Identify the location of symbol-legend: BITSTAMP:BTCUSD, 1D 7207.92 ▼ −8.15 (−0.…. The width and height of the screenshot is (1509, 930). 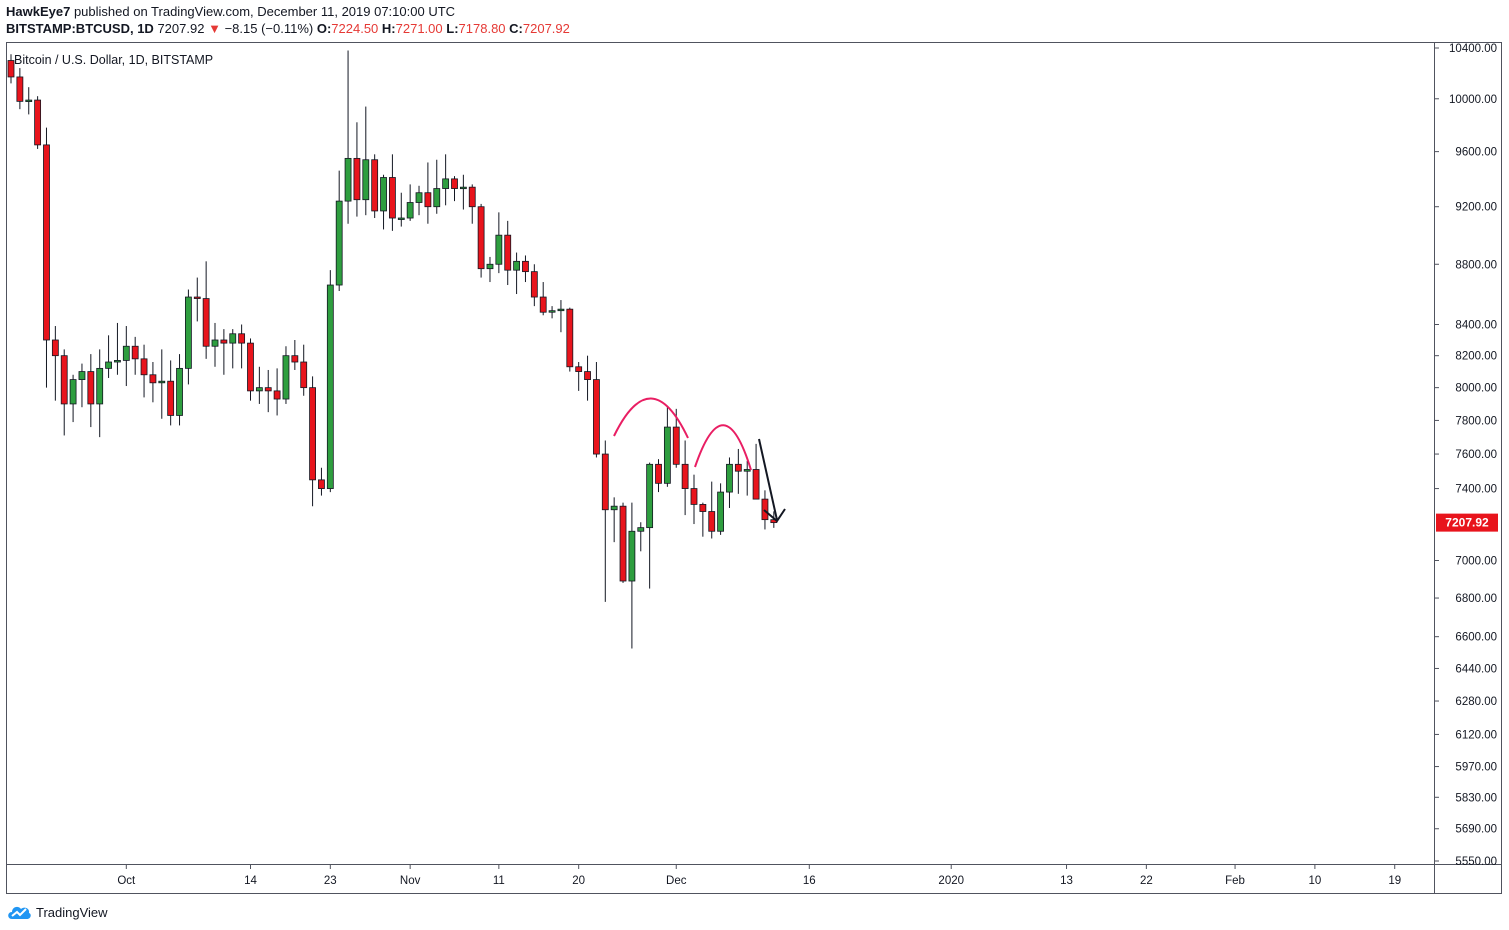
(288, 28).